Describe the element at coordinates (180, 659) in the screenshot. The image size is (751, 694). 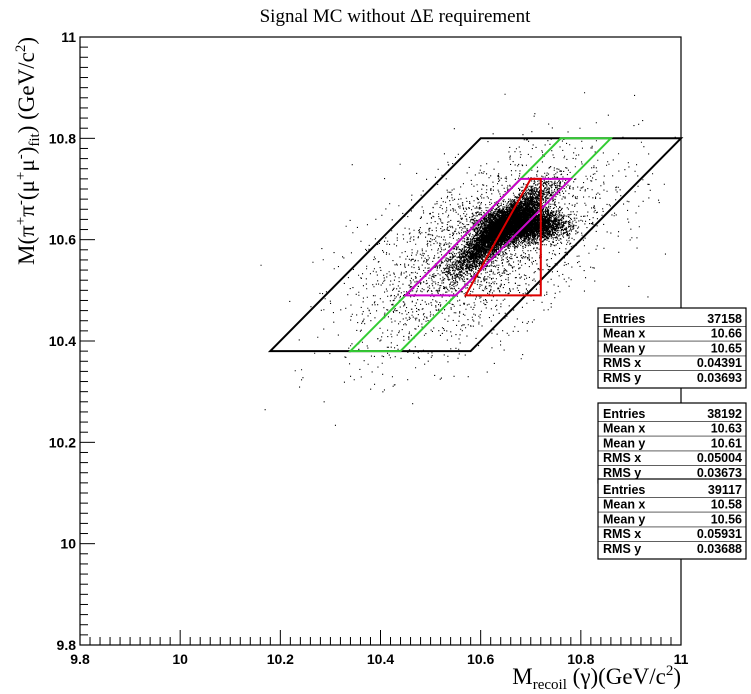
I see `x-tick-label: 10` at that location.